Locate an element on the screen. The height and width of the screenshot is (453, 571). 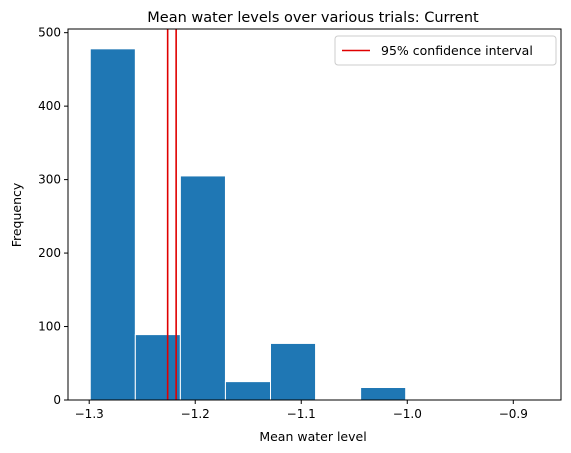
legend-label: 95% confidence interval is located at coordinates (457, 50).